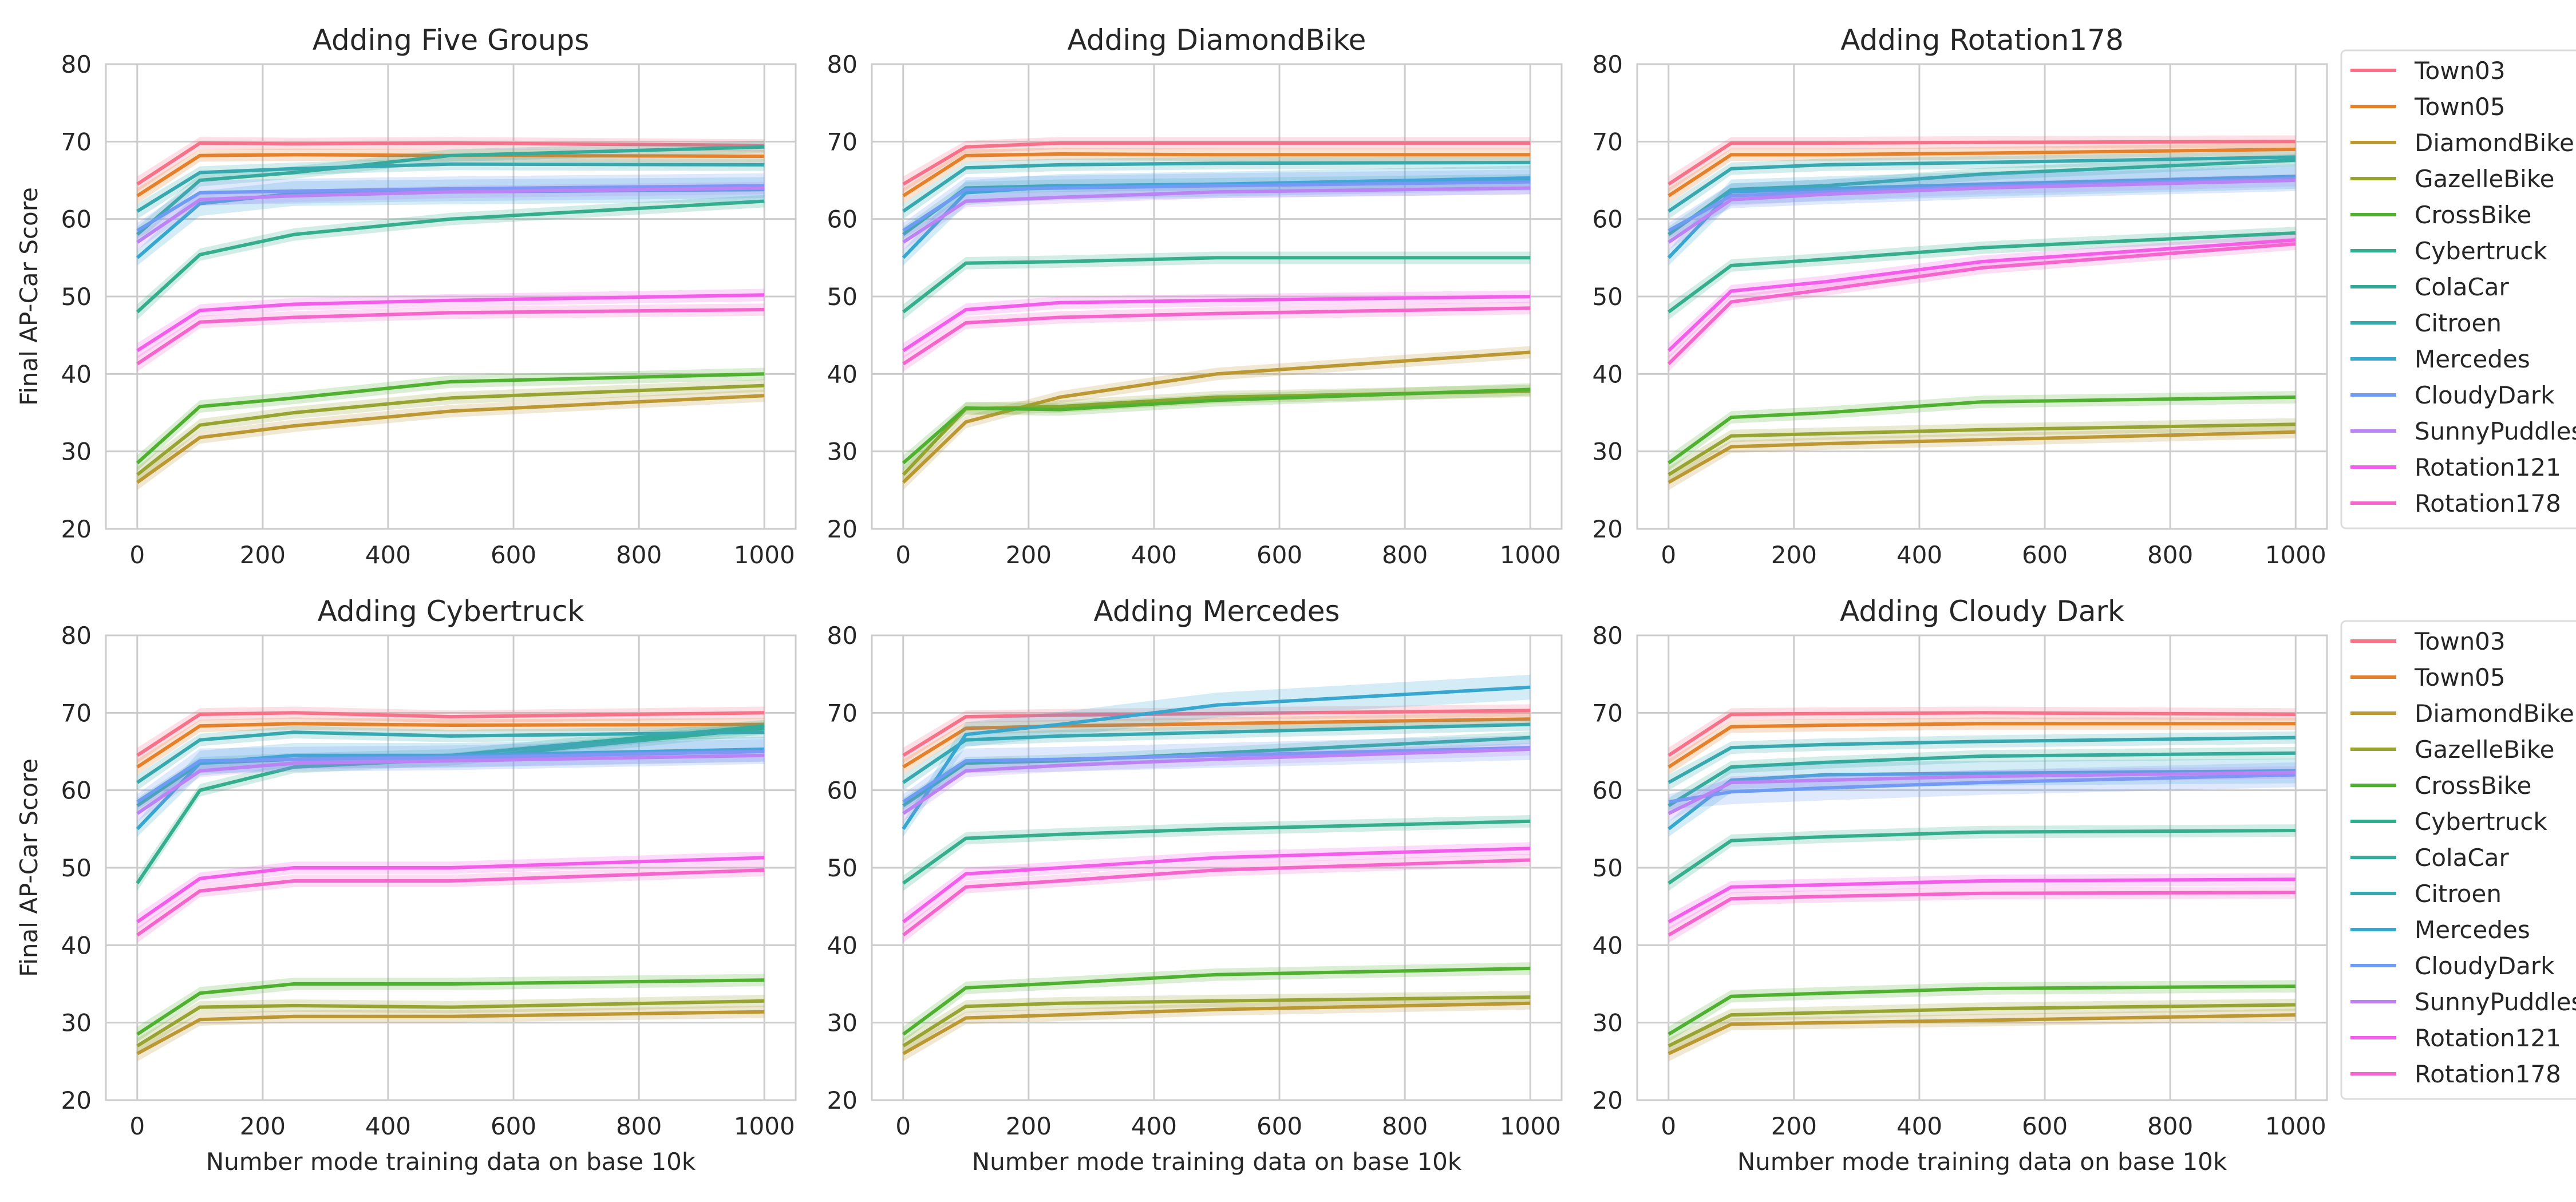 This screenshot has height=1202, width=2576. What do you see at coordinates (2462, 858) in the screenshot?
I see `legend-label-colacar: ColaCar` at bounding box center [2462, 858].